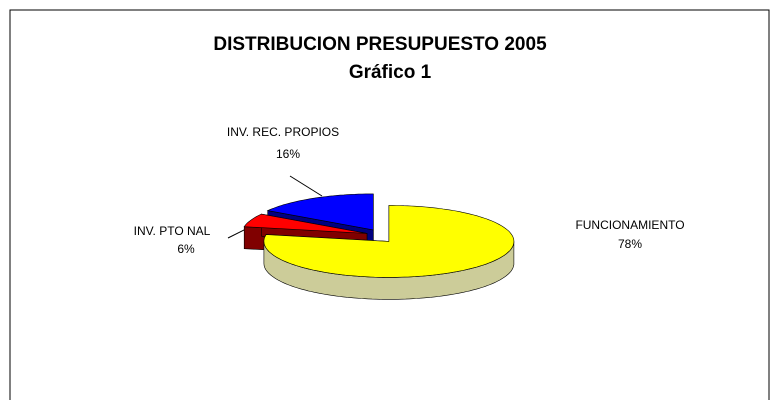 The height and width of the screenshot is (400, 780). I want to click on slice-label: FUNCIONAMIENTO, so click(629, 225).